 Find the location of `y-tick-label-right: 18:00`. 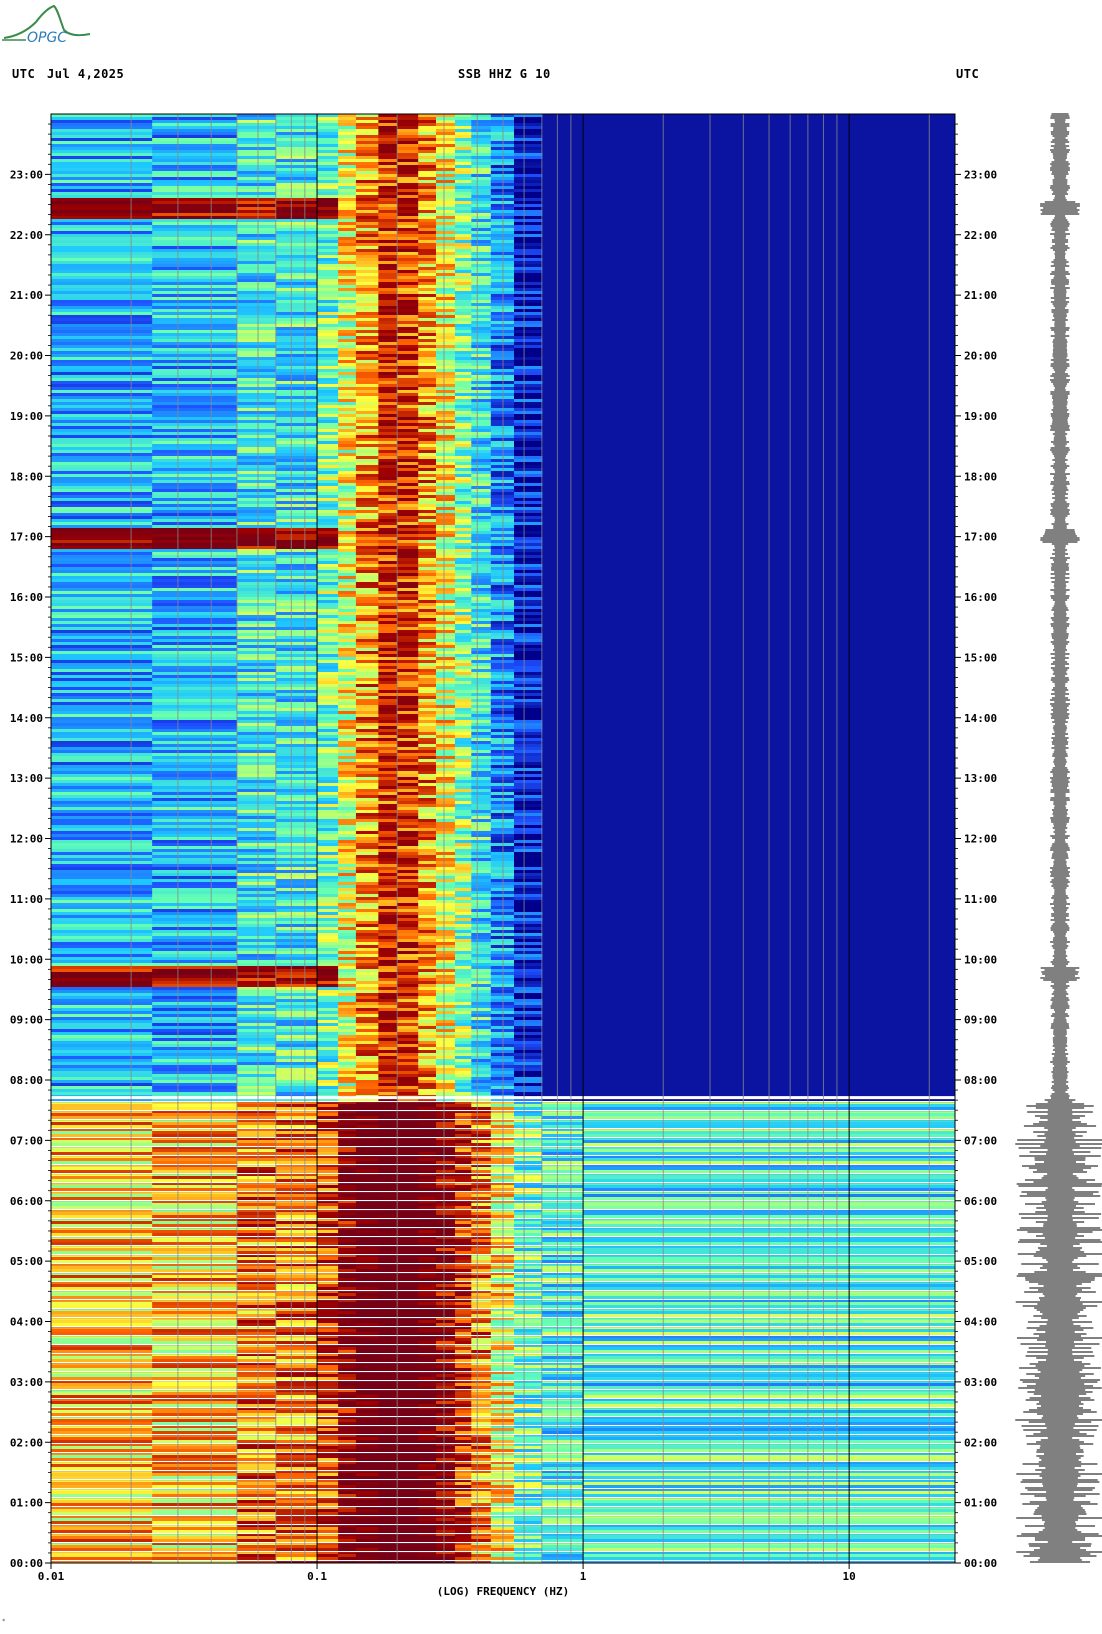

y-tick-label-right: 18:00 is located at coordinates (980, 476).